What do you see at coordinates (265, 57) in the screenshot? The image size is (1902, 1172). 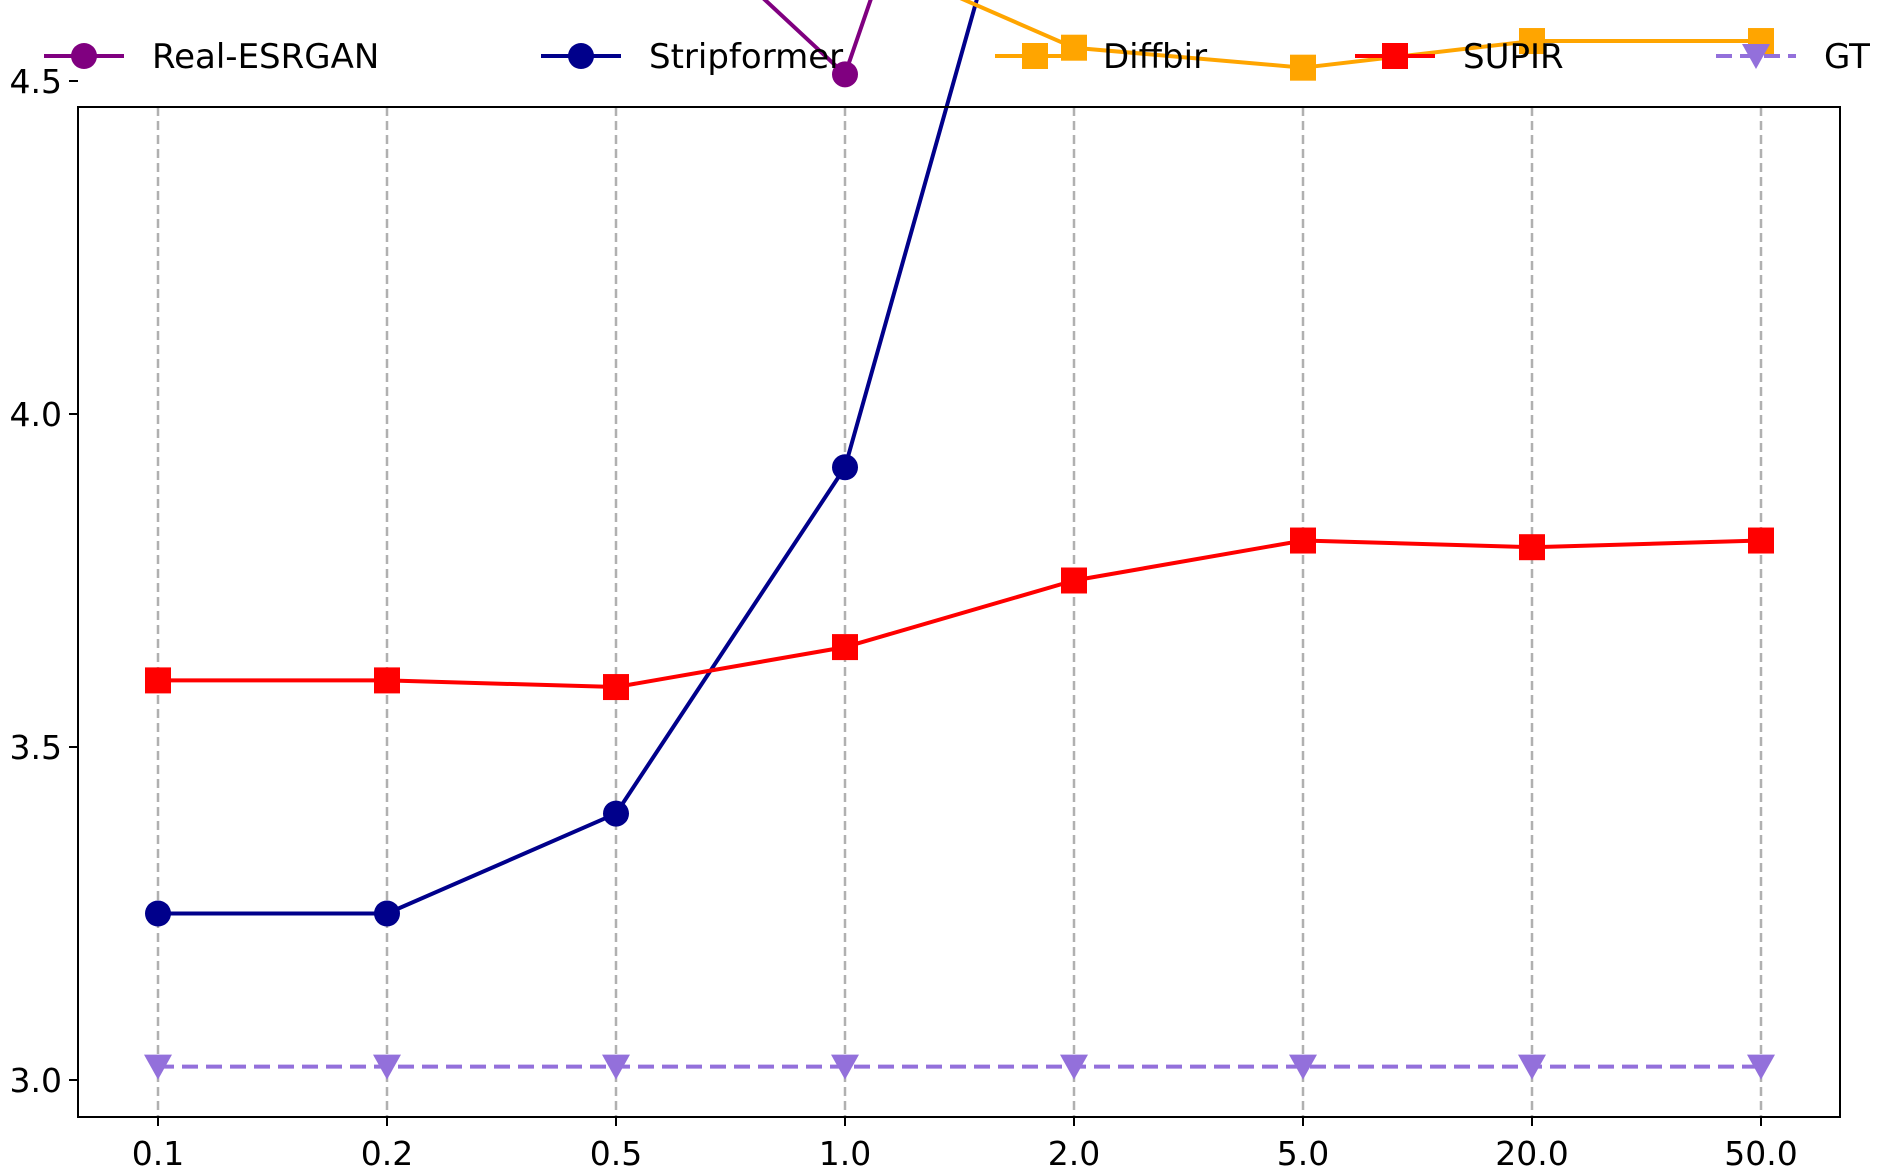 I see `legend-label: Real-ESRGAN` at bounding box center [265, 57].